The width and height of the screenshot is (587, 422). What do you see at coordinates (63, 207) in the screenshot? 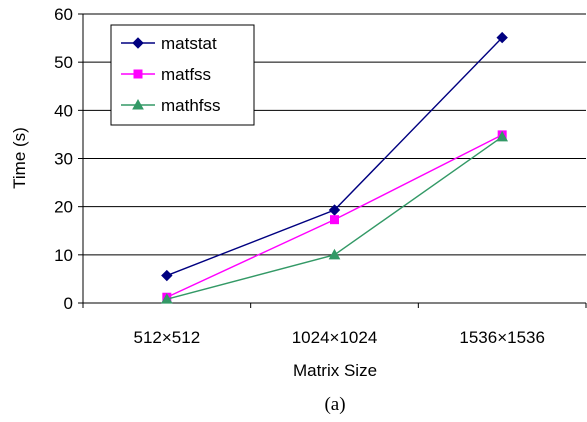
I see `y-tick-label: 20` at bounding box center [63, 207].